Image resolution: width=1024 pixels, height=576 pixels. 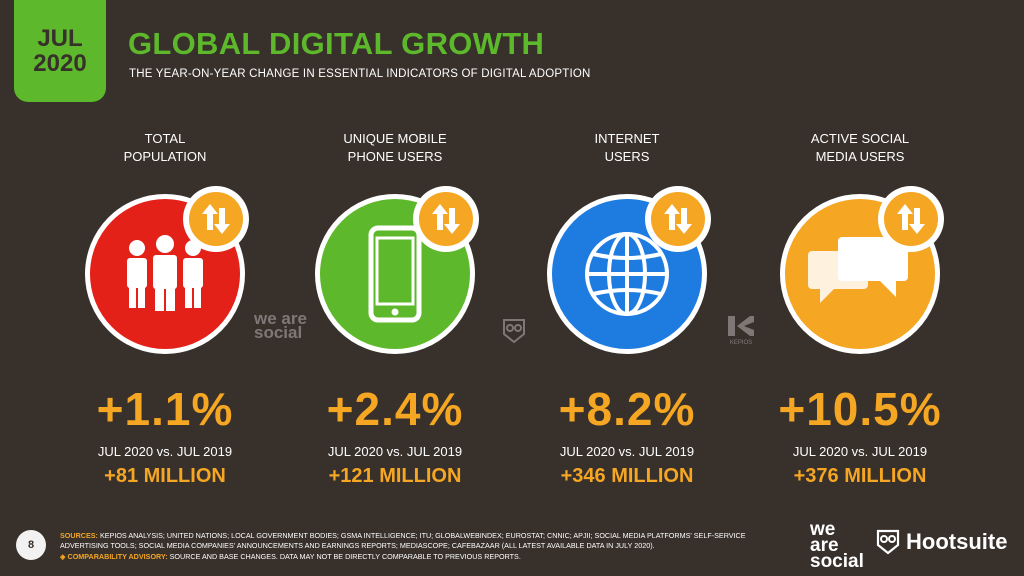 I want to click on owl-icon, so click(x=888, y=542).